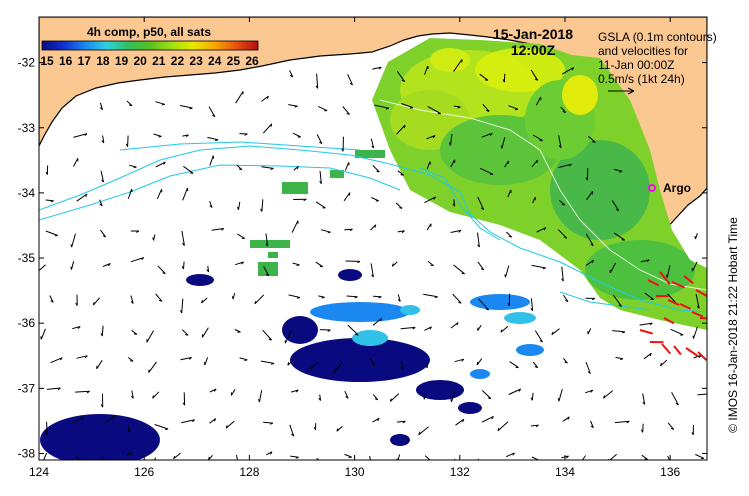  I want to click on y-tick-label: -38, so click(27, 453).